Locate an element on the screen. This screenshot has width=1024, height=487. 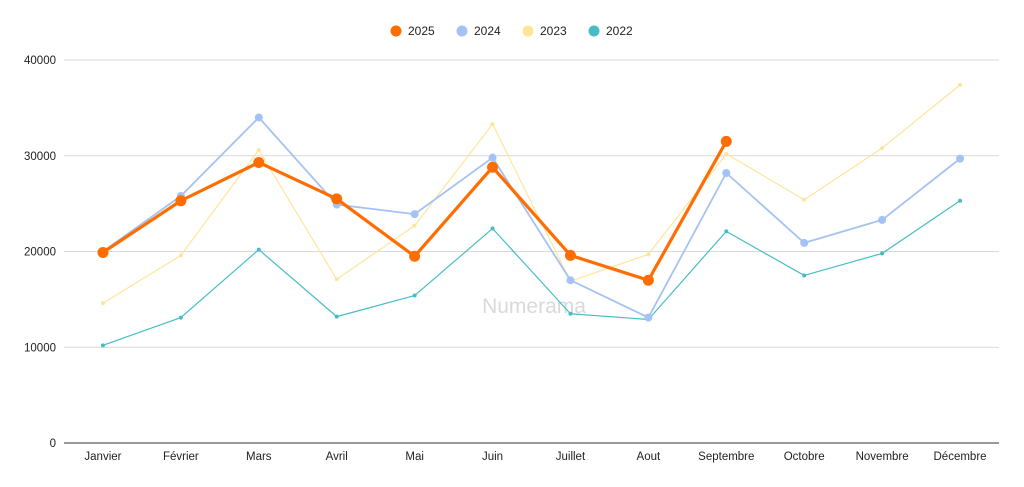
watermark: Numerama is located at coordinates (534, 306).